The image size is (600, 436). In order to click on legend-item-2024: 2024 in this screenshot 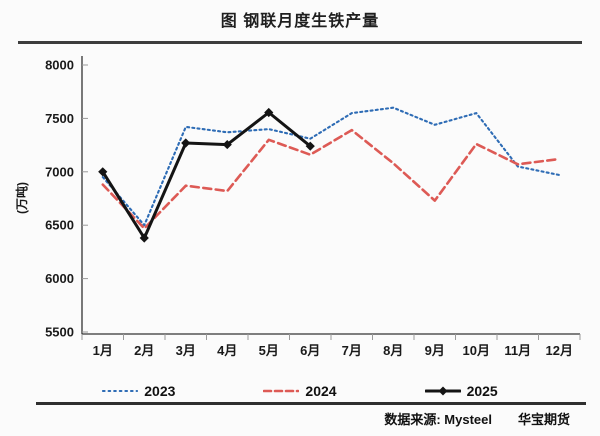, I will do `click(300, 391)`.